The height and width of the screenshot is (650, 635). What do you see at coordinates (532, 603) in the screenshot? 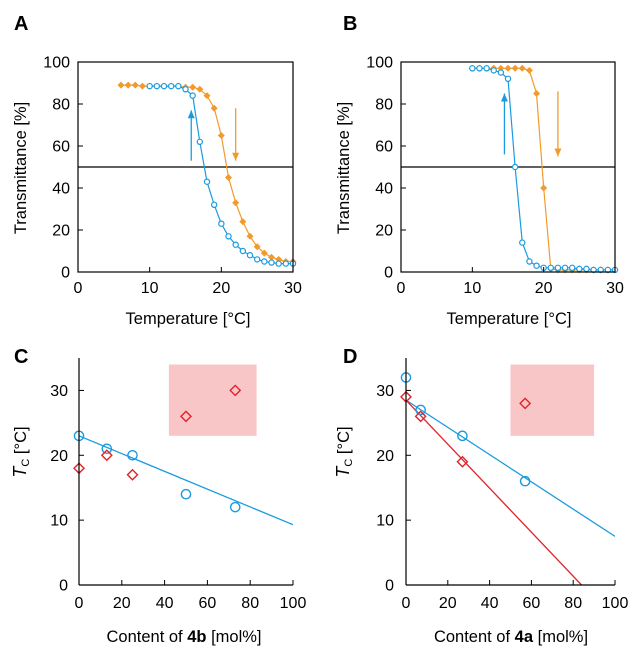
I see `x-tick-label: 60` at bounding box center [532, 603].